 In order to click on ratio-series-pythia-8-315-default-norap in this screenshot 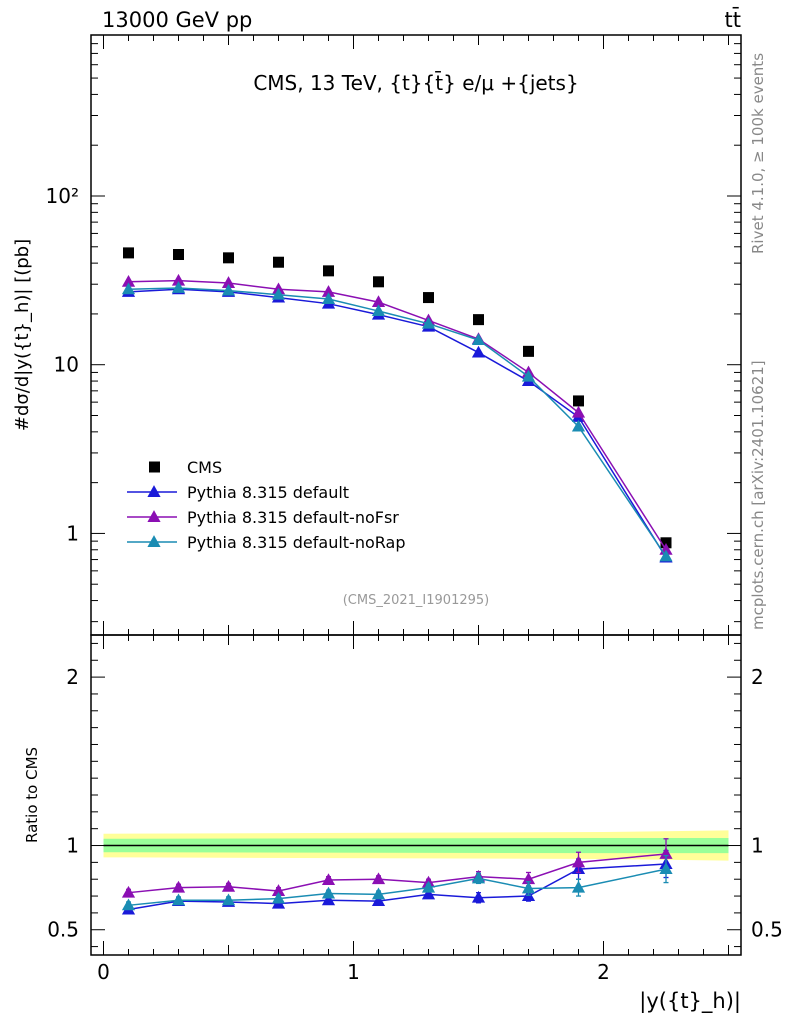, I will do `click(397, 882)`.